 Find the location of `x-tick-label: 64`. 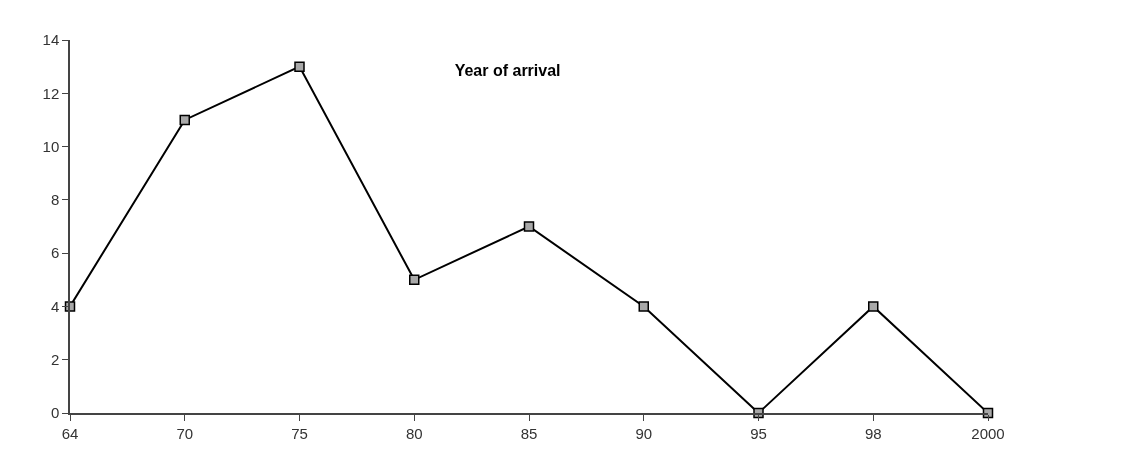

x-tick-label: 64 is located at coordinates (70, 433).